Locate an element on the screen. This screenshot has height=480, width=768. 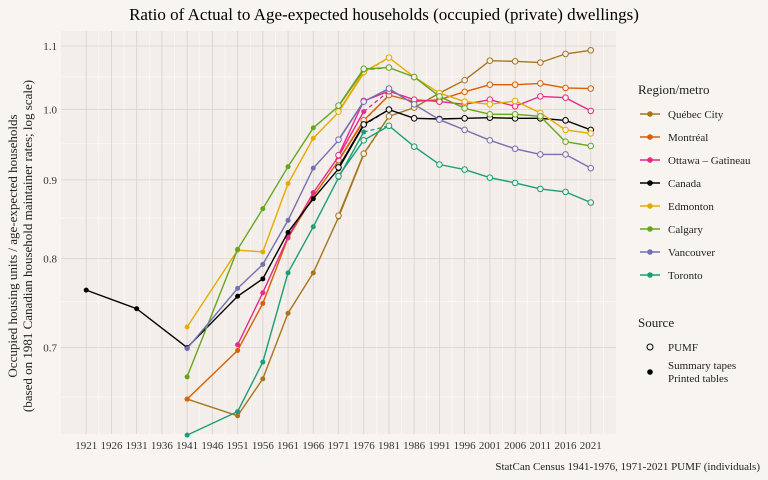
legend-marker-ottawa-gatineau is located at coordinates (650, 160).